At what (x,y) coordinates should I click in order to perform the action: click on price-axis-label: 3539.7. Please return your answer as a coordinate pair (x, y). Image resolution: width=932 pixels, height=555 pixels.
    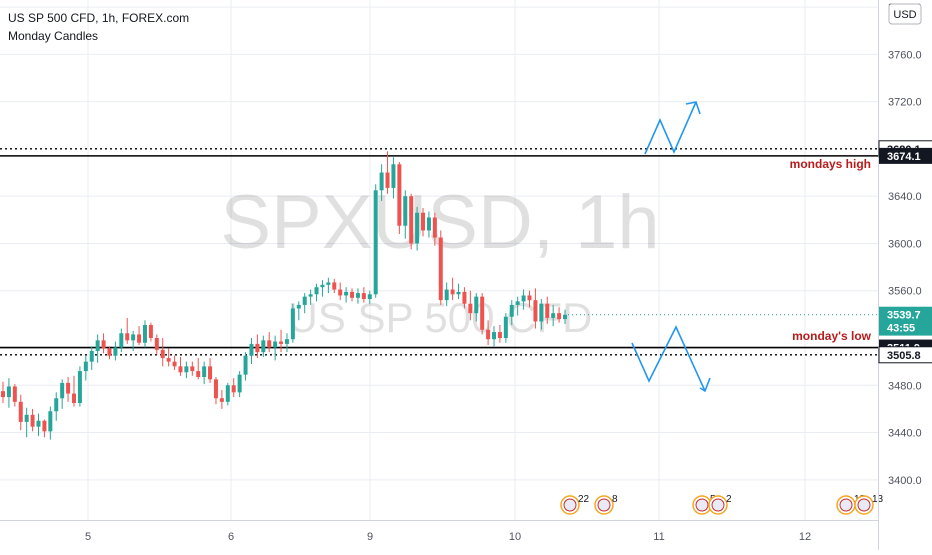
    Looking at the image, I should click on (905, 314).